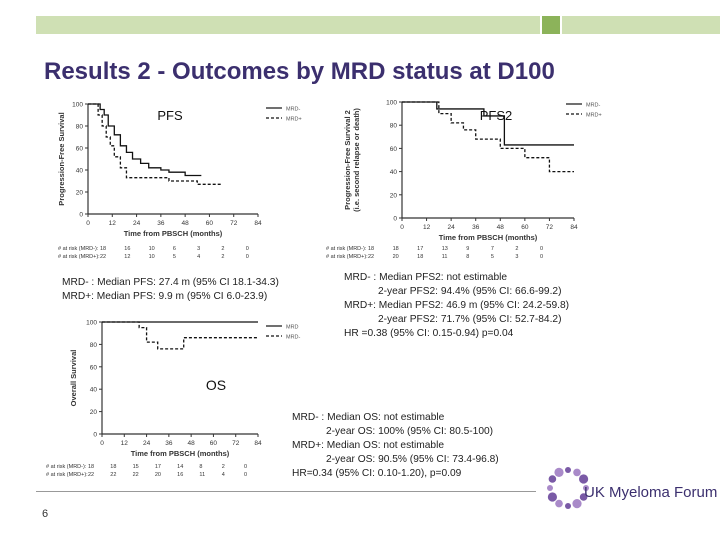  Describe the element at coordinates (113, 223) in the screenshot. I see `pfs-x-tick-label: 12` at that location.